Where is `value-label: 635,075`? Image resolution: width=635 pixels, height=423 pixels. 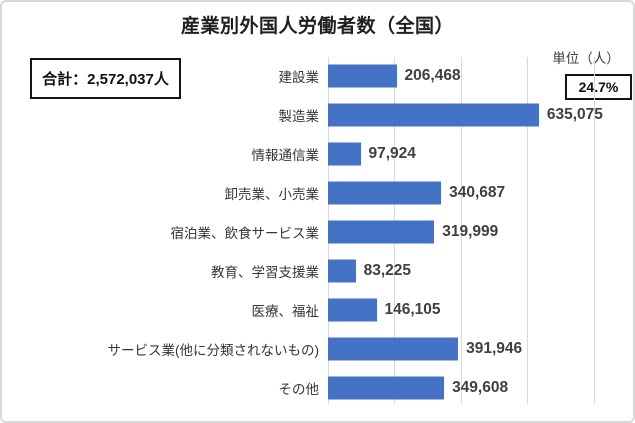
value-label: 635,075 is located at coordinates (574, 115).